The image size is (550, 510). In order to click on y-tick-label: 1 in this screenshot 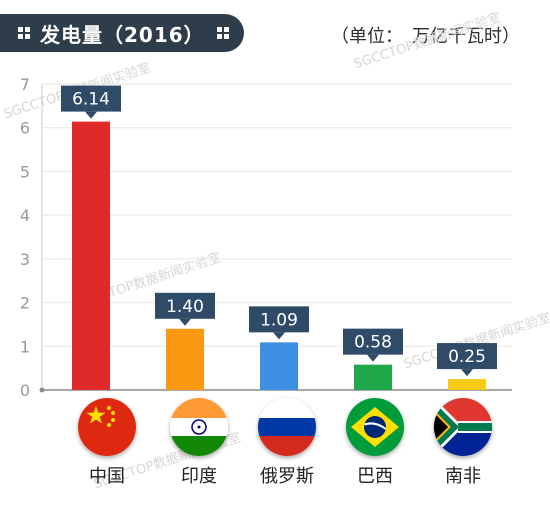, I will do `click(25, 346)`.